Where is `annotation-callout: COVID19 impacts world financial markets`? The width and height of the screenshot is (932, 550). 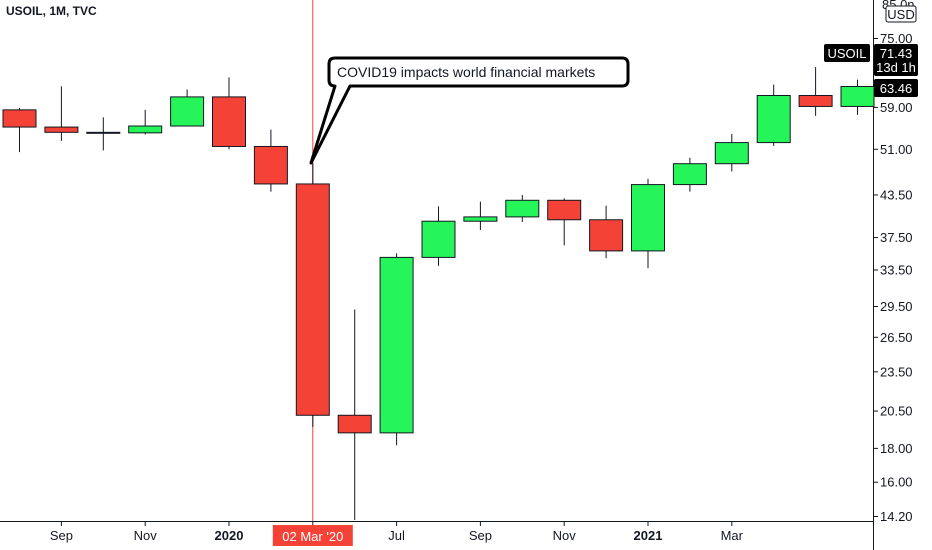 annotation-callout: COVID19 impacts world financial markets is located at coordinates (469, 110).